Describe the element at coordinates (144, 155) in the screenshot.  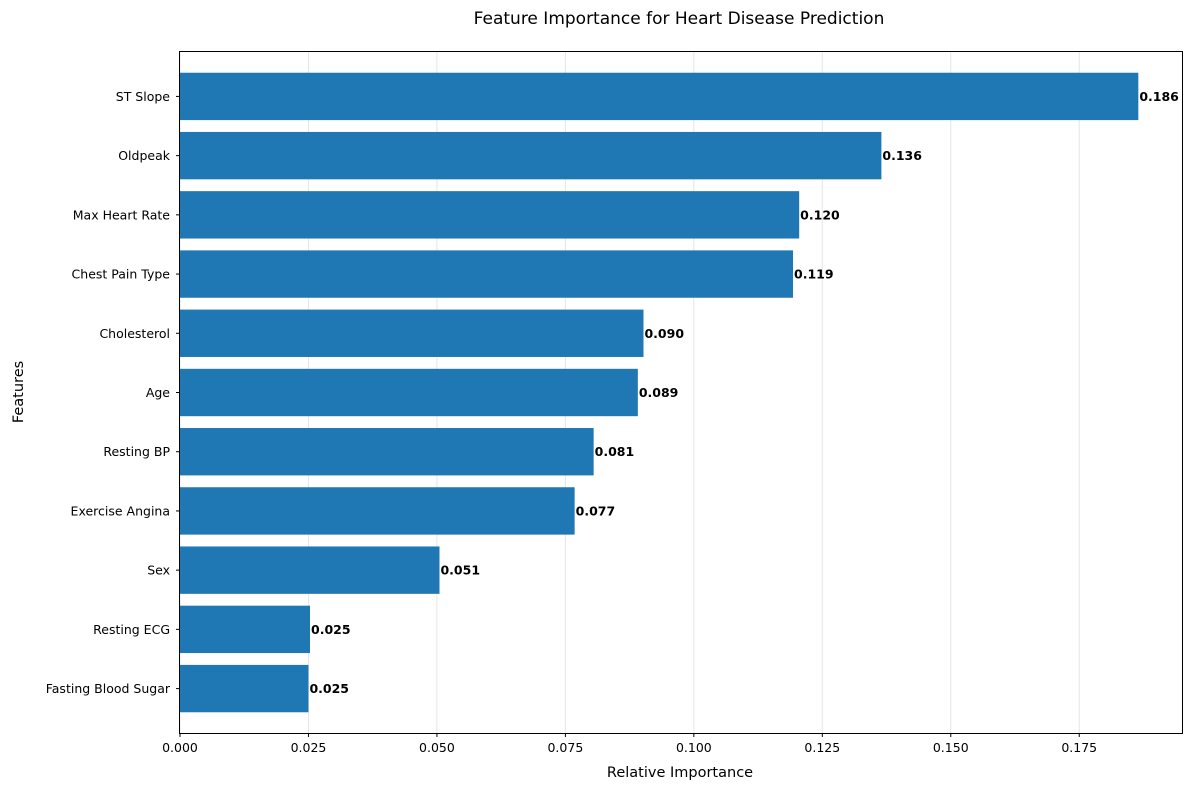
I see `y-tick-label: Oldpeak` at that location.